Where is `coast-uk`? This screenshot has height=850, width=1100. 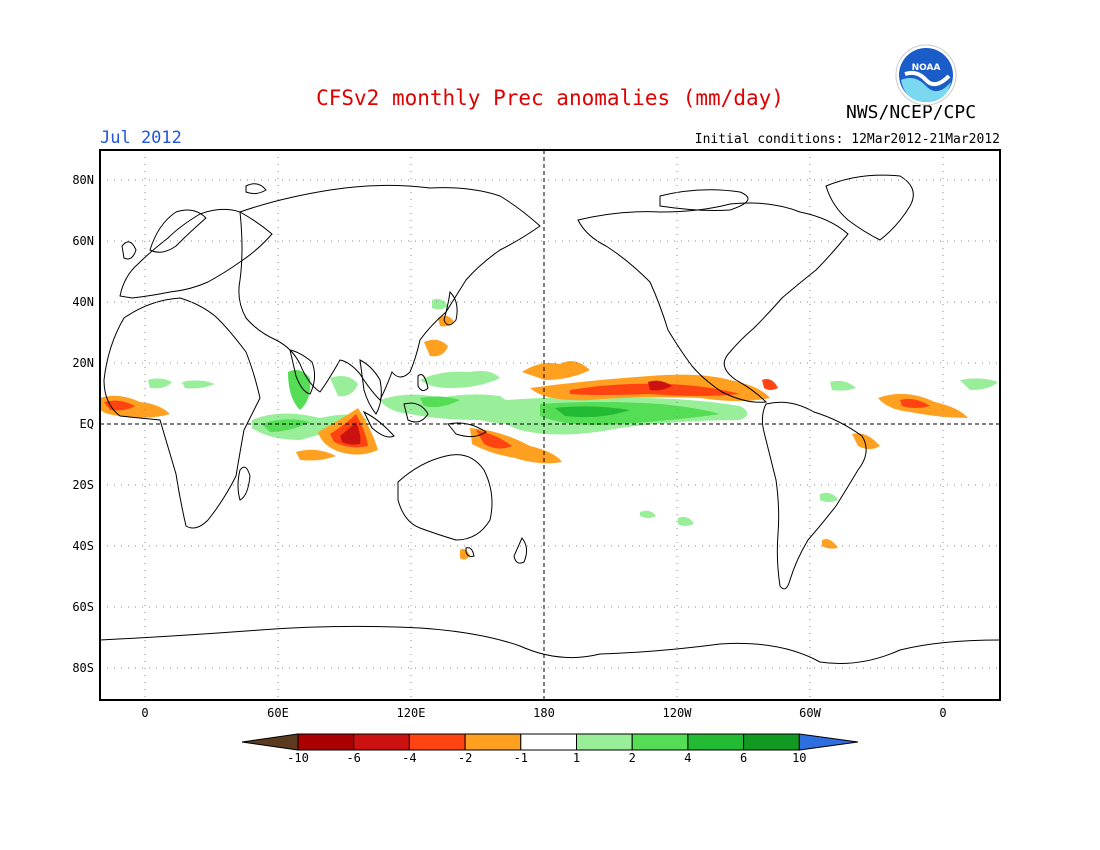 coast-uk is located at coordinates (129, 250).